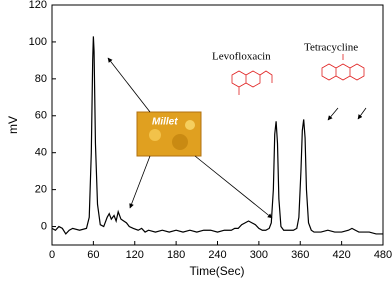  What do you see at coordinates (383, 255) in the screenshot?
I see `x-tick-label: 480` at bounding box center [383, 255].